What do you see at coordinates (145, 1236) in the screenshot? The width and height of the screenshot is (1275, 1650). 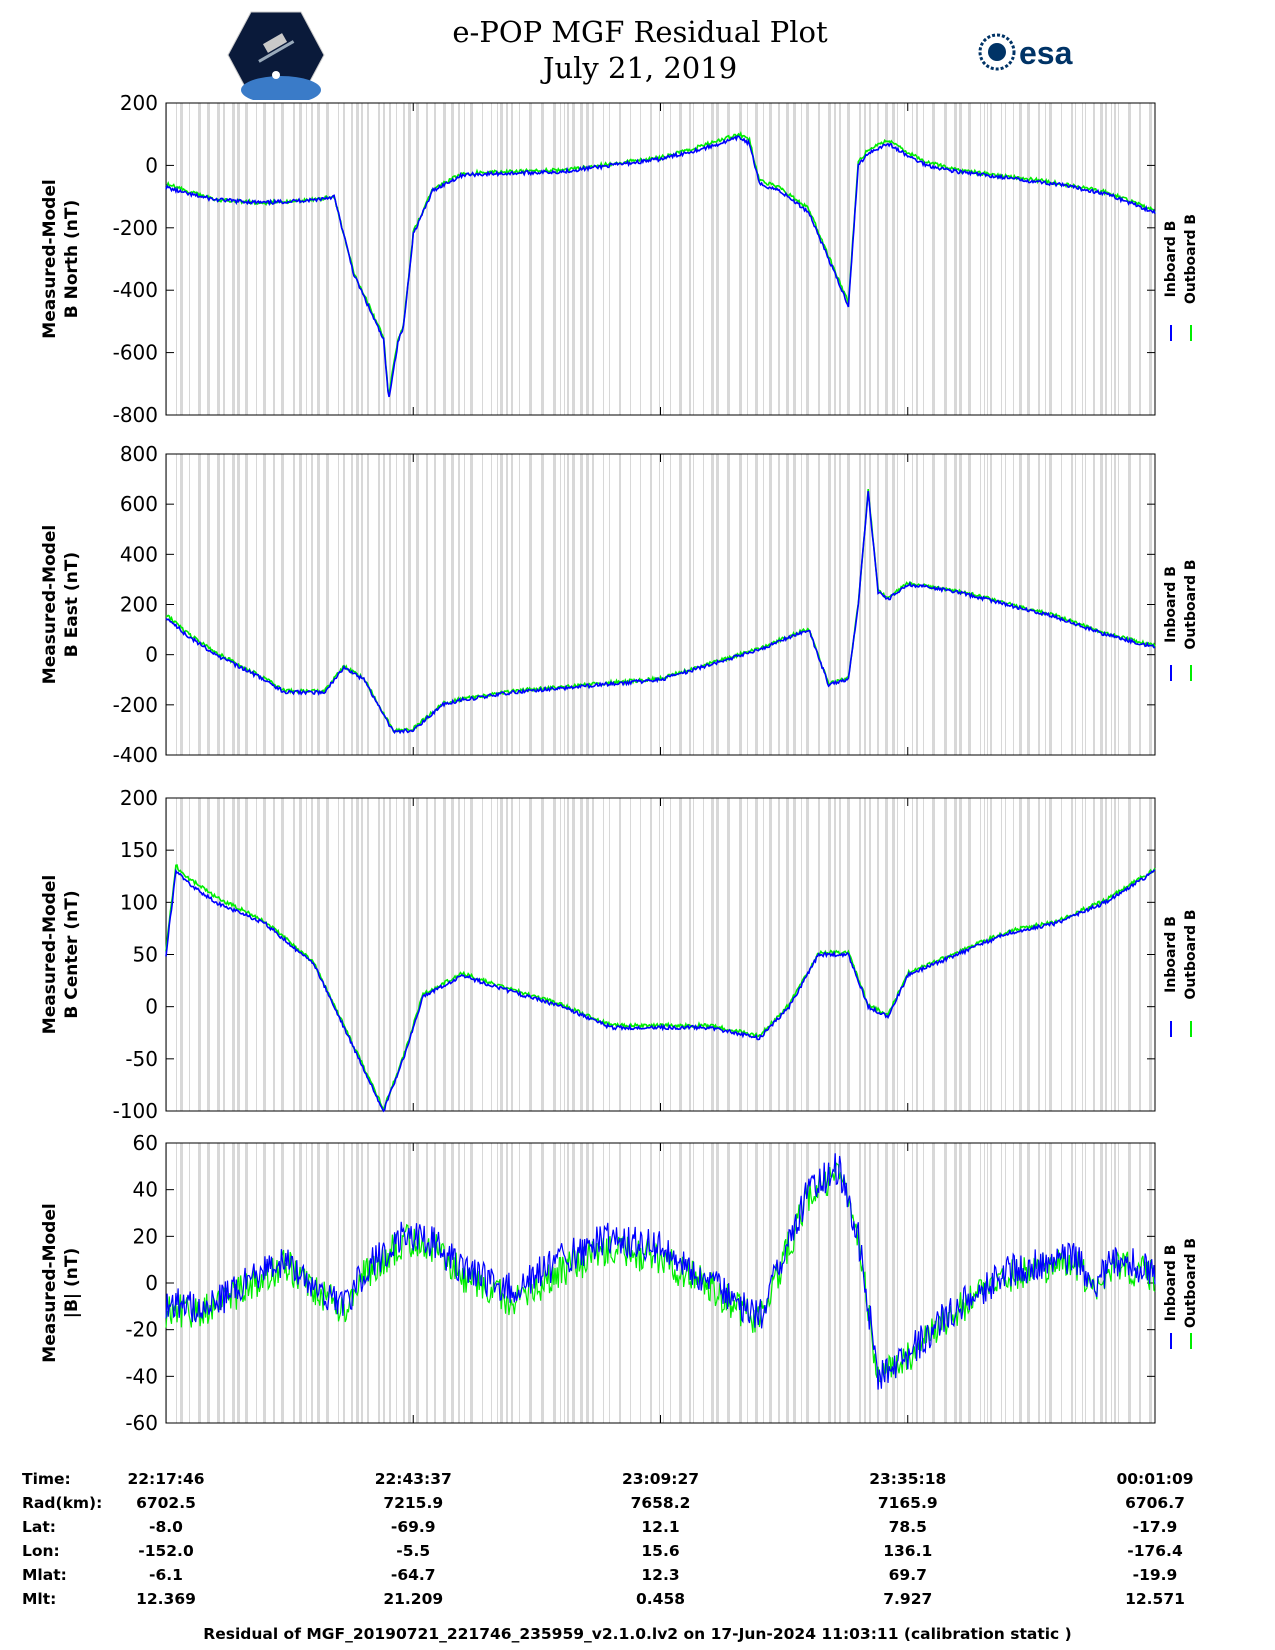 I see `y-tick-label: 20` at bounding box center [145, 1236].